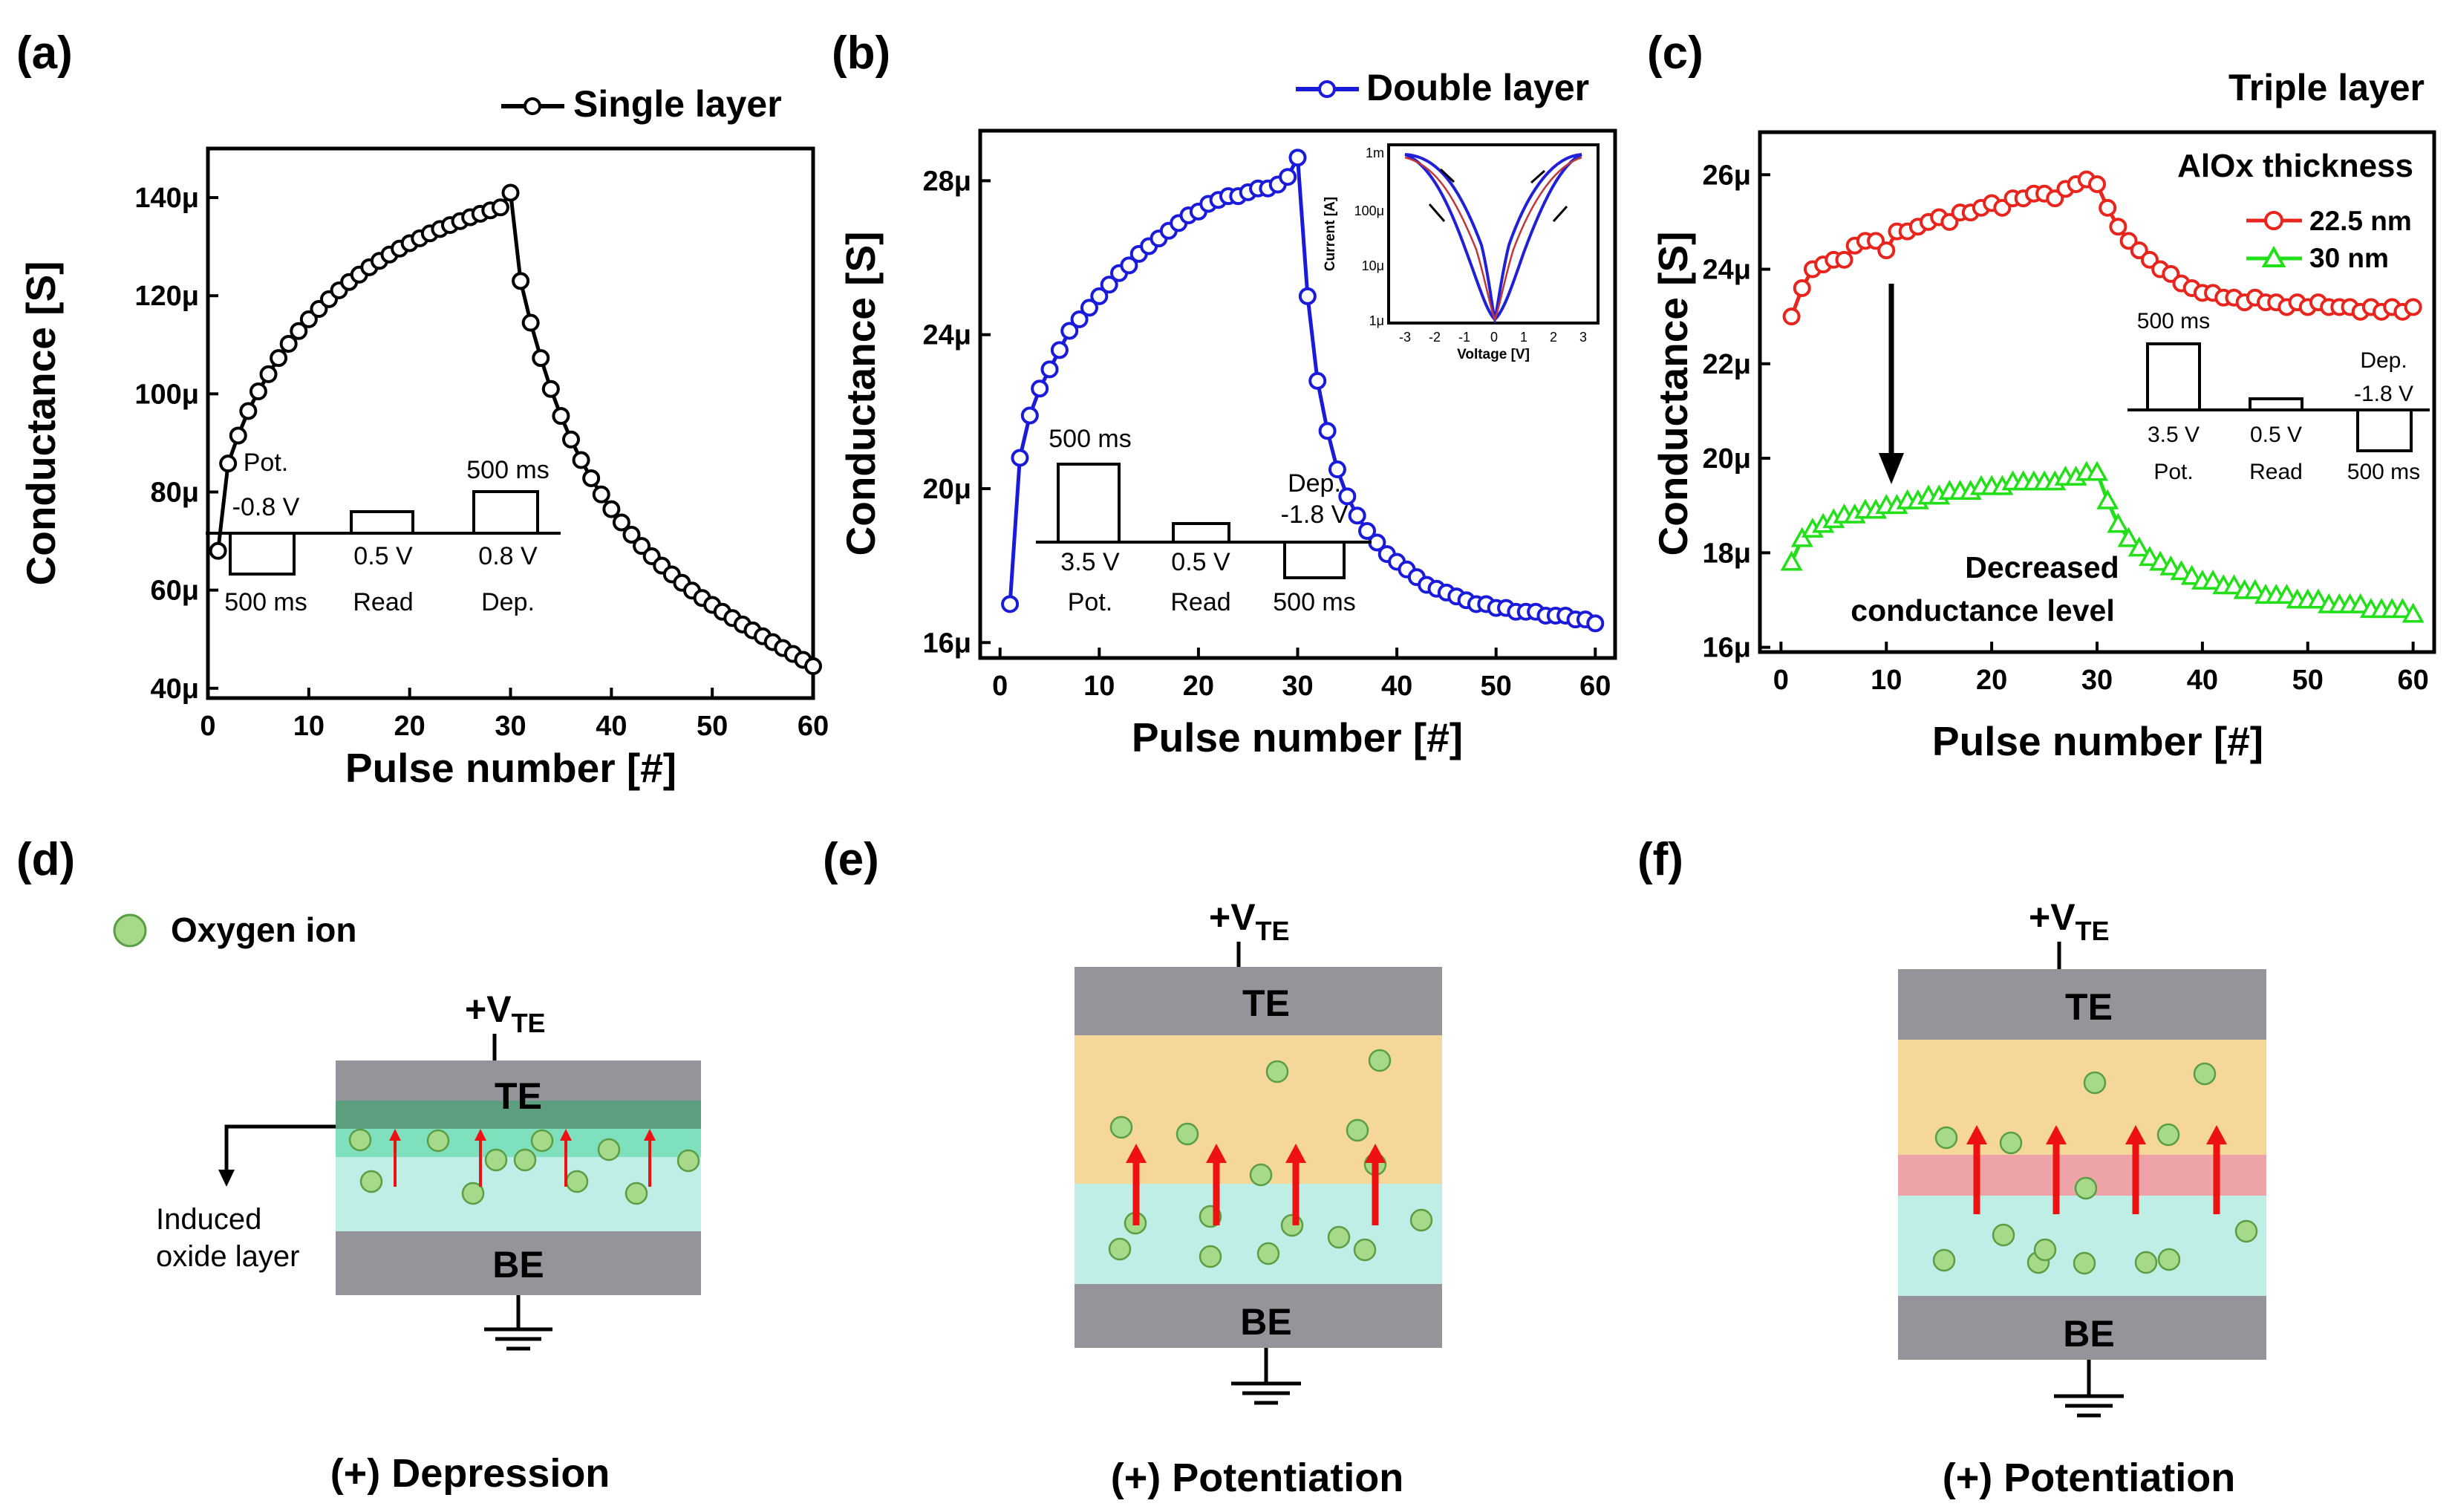  Describe the element at coordinates (174, 493) in the screenshot. I see `y-tick-label: 80μ` at that location.